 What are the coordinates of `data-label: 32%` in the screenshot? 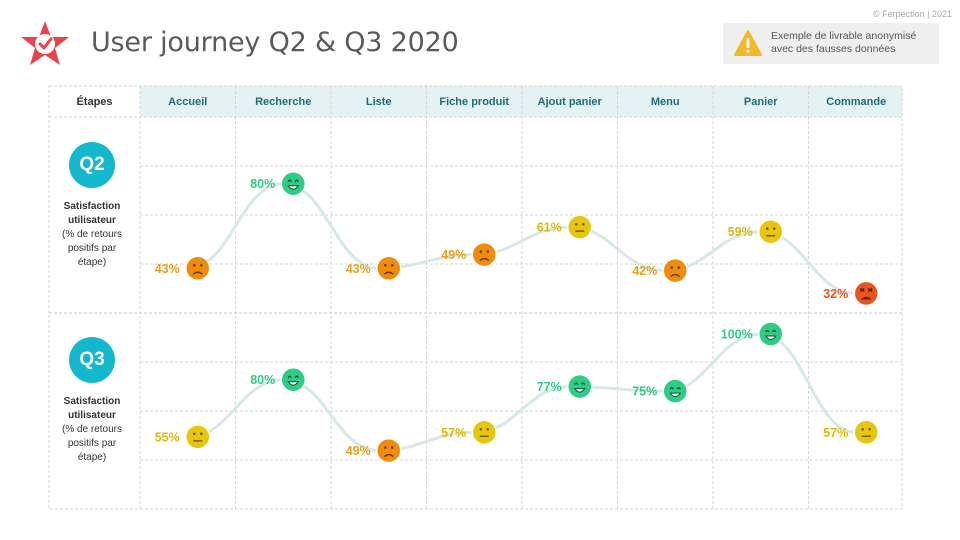 It's located at (835, 294).